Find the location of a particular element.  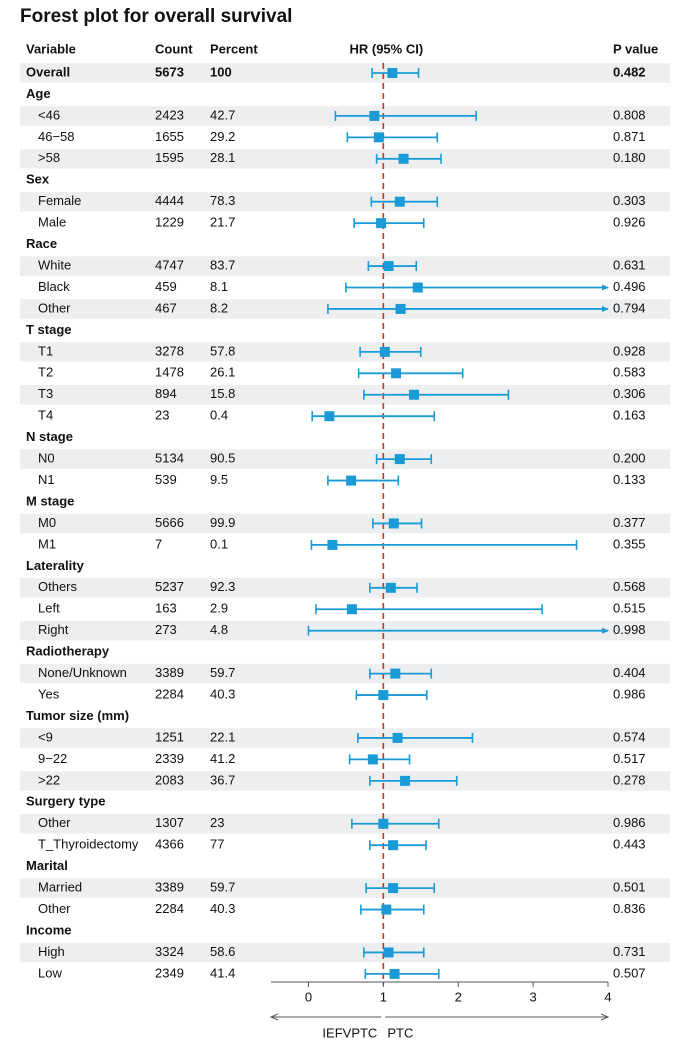

row-count: 4366 is located at coordinates (169, 844).